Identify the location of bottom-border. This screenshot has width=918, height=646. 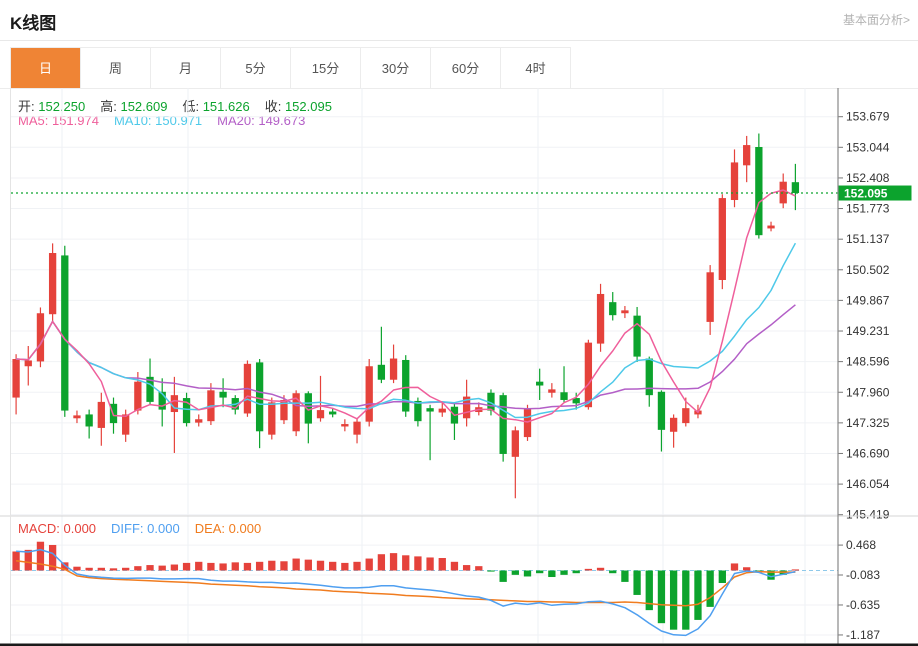
(459, 644).